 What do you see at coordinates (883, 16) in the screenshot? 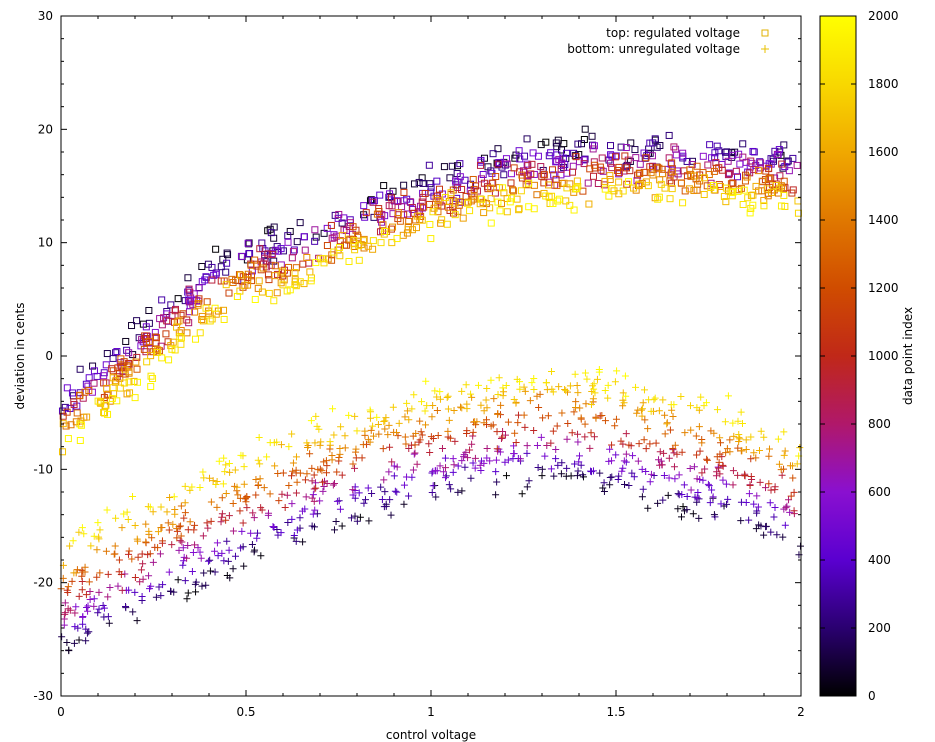
I see `colorbar-tick-label: 2000` at bounding box center [883, 16].